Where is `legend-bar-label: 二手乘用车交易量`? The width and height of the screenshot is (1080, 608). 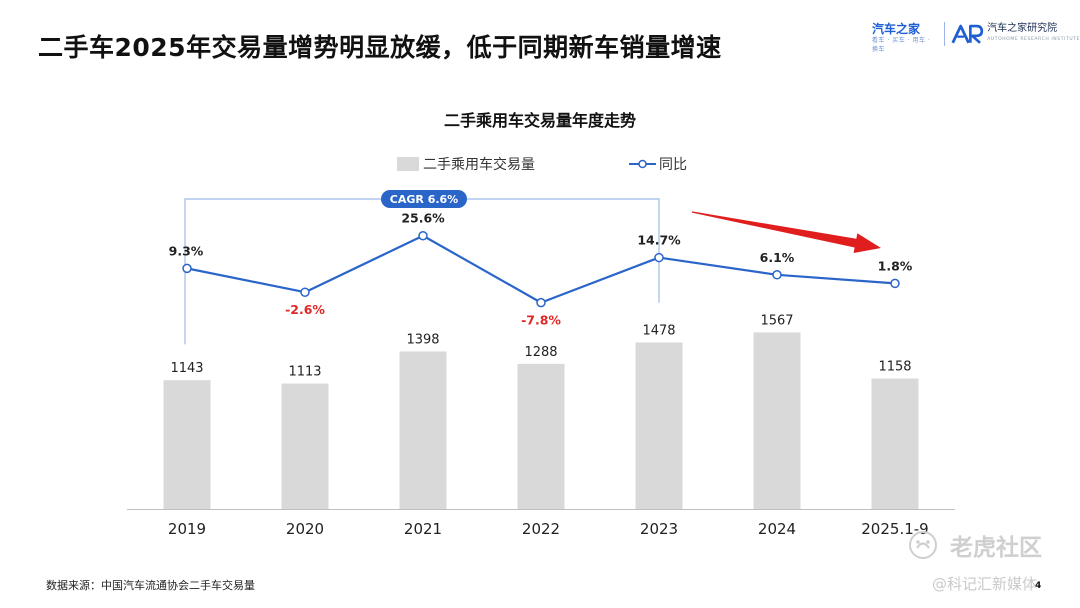 legend-bar-label: 二手乘用车交易量 is located at coordinates (479, 164).